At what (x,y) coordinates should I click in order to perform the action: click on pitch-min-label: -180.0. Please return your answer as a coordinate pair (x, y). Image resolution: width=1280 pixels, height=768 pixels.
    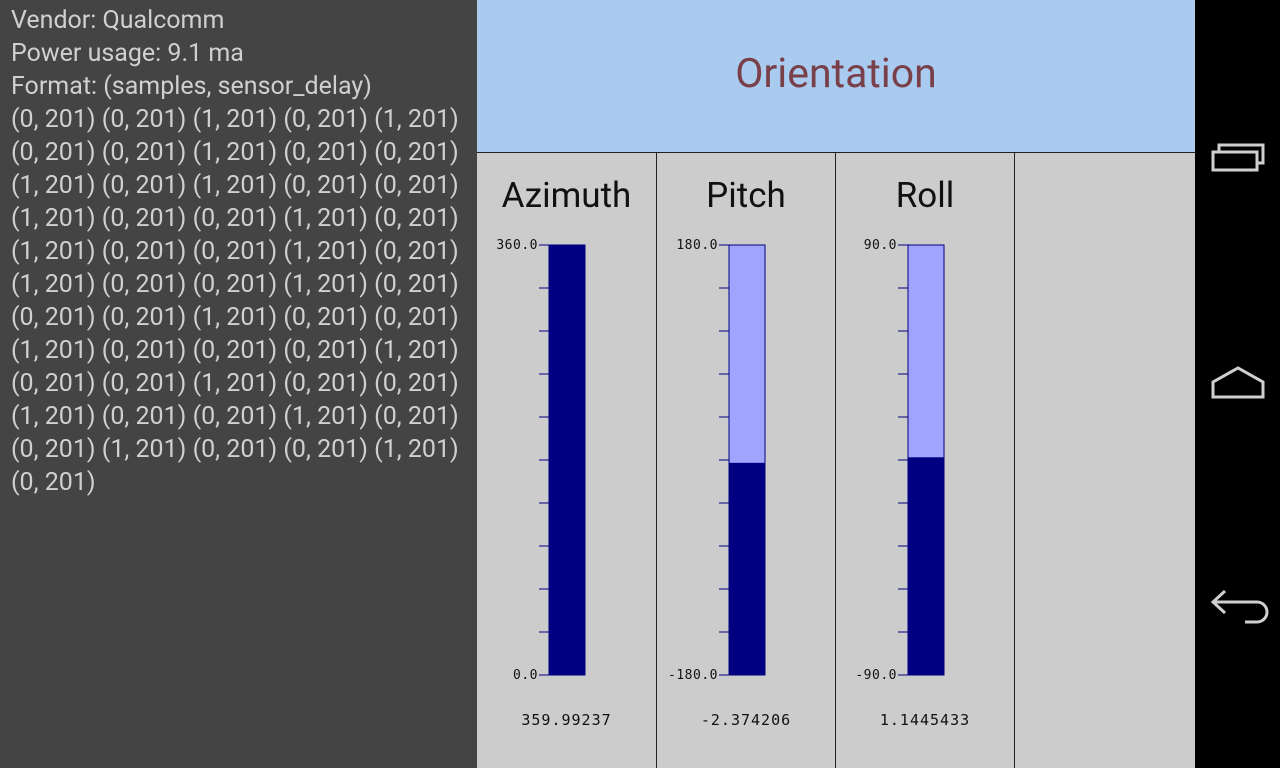
    Looking at the image, I should click on (693, 675).